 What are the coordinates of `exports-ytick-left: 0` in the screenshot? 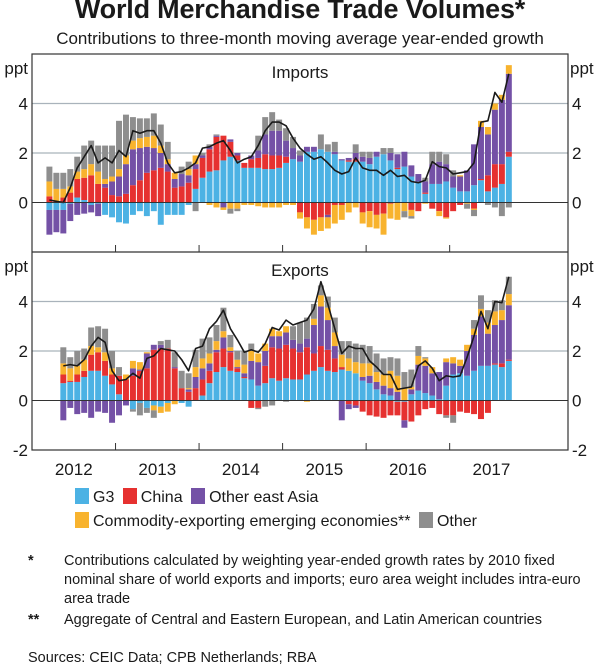 It's located at (23, 401).